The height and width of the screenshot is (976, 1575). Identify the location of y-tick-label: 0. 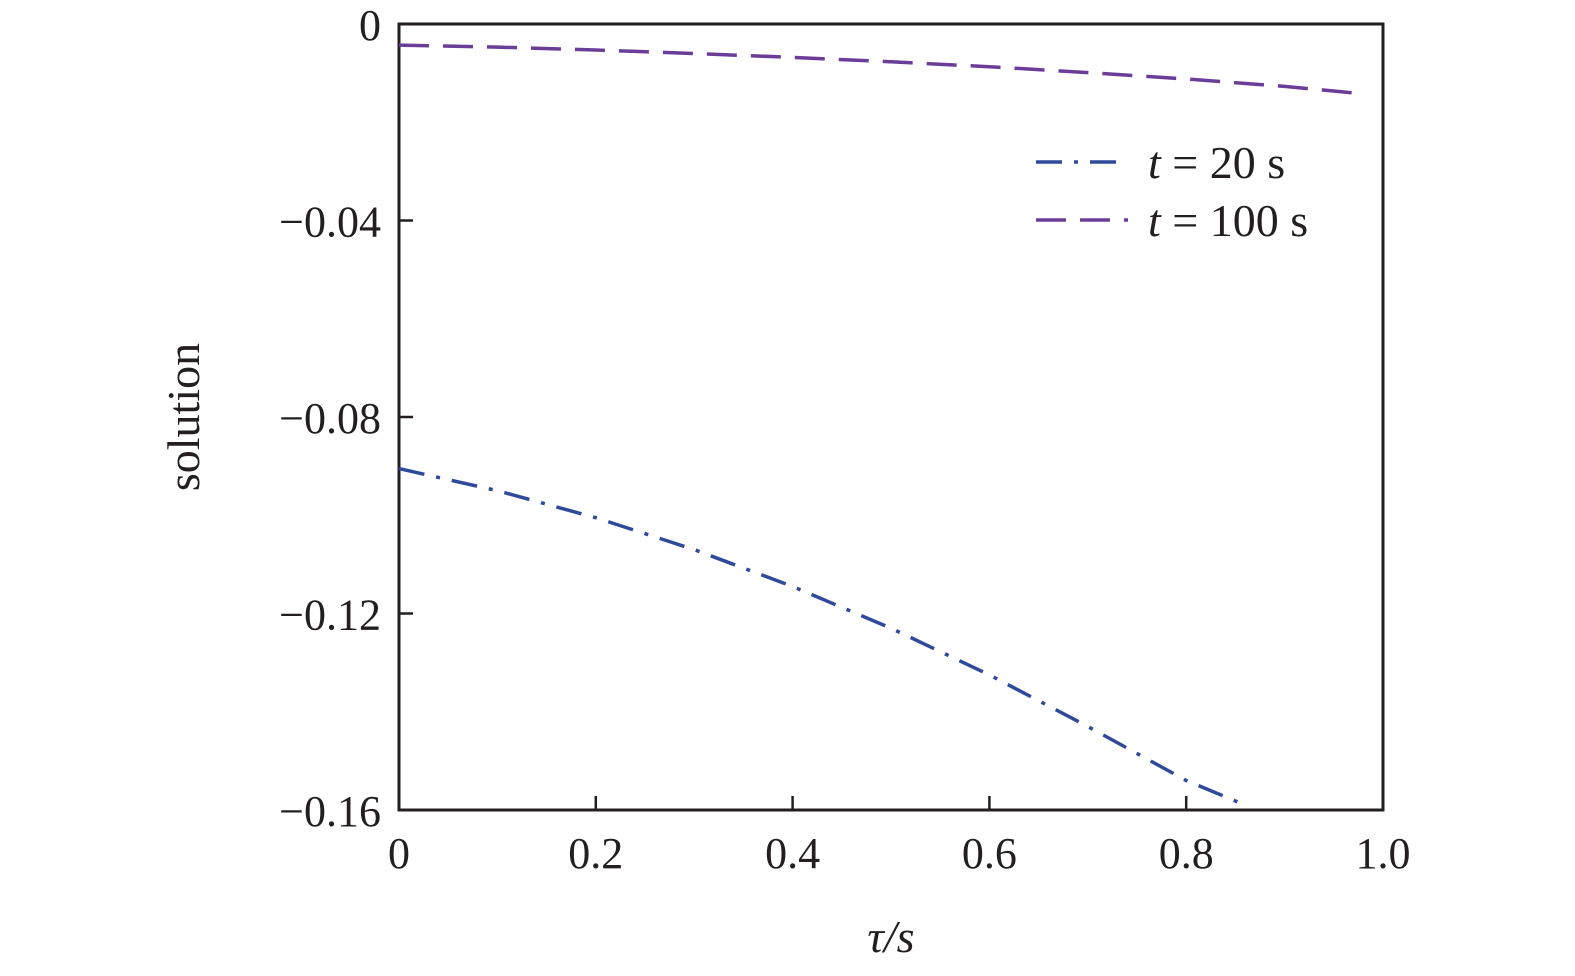
(370, 25).